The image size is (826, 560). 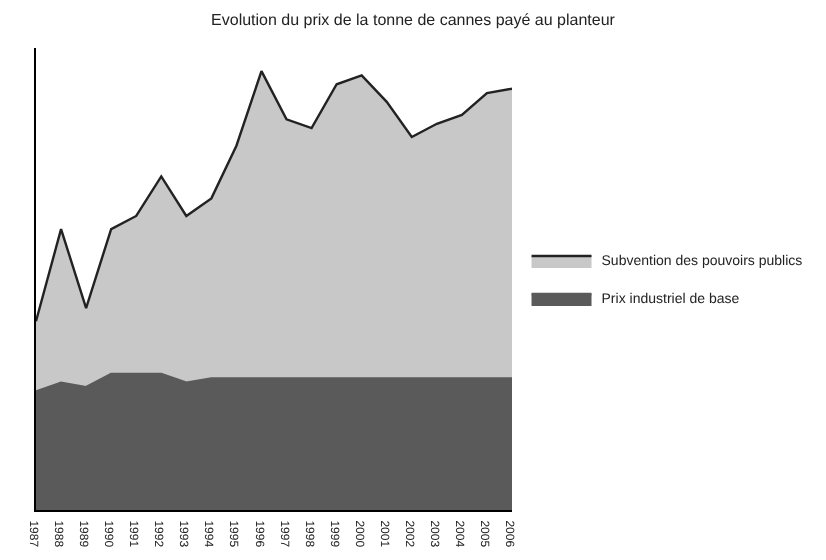 I want to click on chart-title: Evolution du prix de la tonne de cannes payé au planteur, so click(x=413, y=20).